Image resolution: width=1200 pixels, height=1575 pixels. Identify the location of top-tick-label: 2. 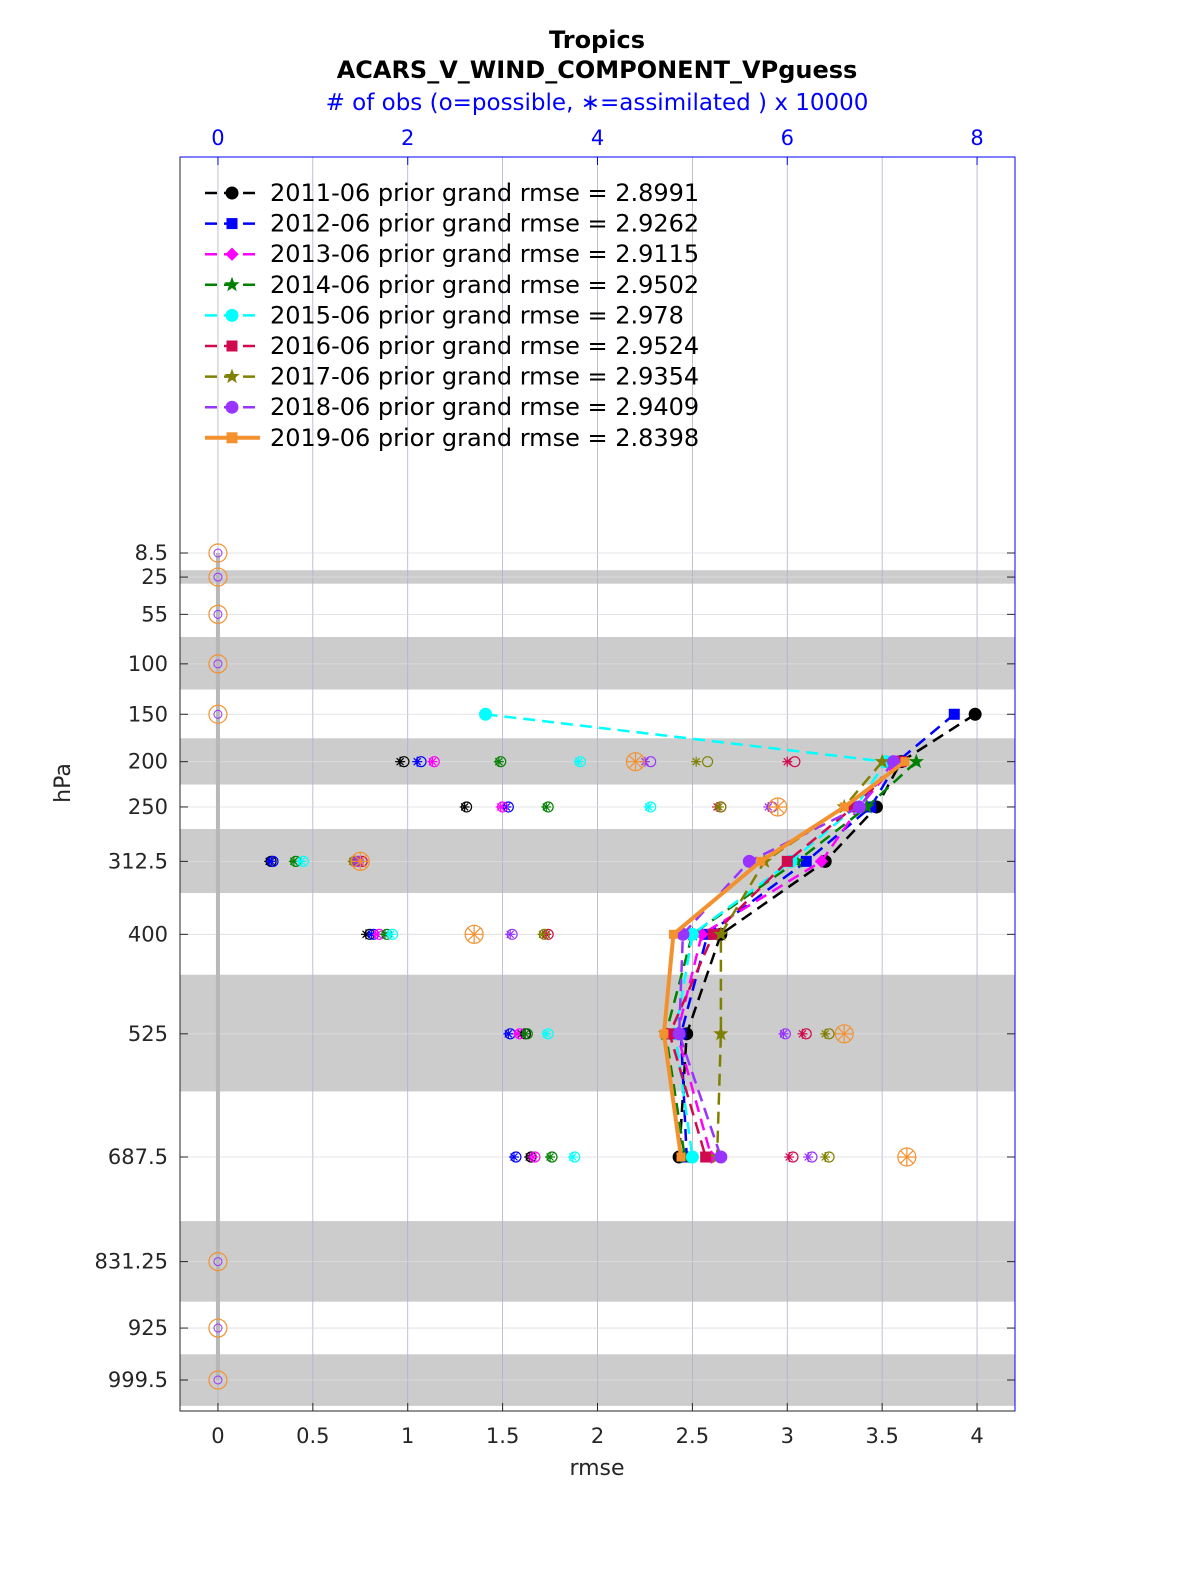
(407, 138).